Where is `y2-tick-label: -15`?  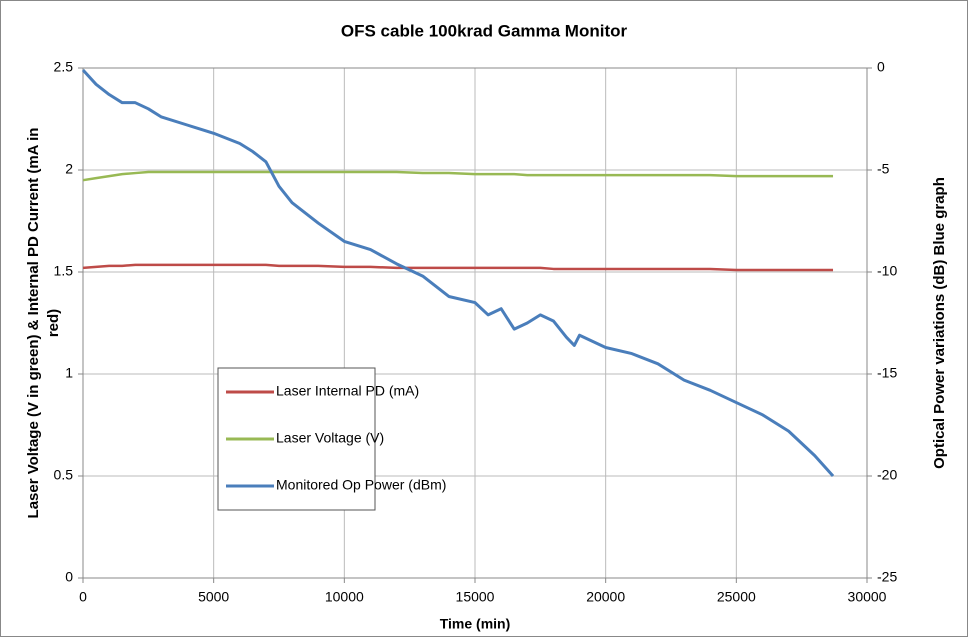
y2-tick-label: -15 is located at coordinates (887, 373).